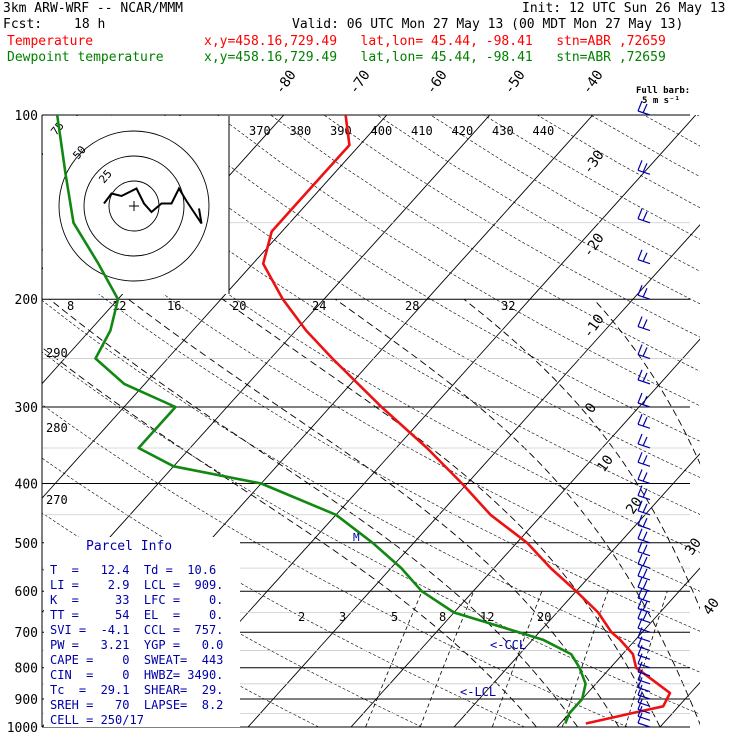  Describe the element at coordinates (442, 617) in the screenshot. I see `mixing-ratio-label: 8` at that location.